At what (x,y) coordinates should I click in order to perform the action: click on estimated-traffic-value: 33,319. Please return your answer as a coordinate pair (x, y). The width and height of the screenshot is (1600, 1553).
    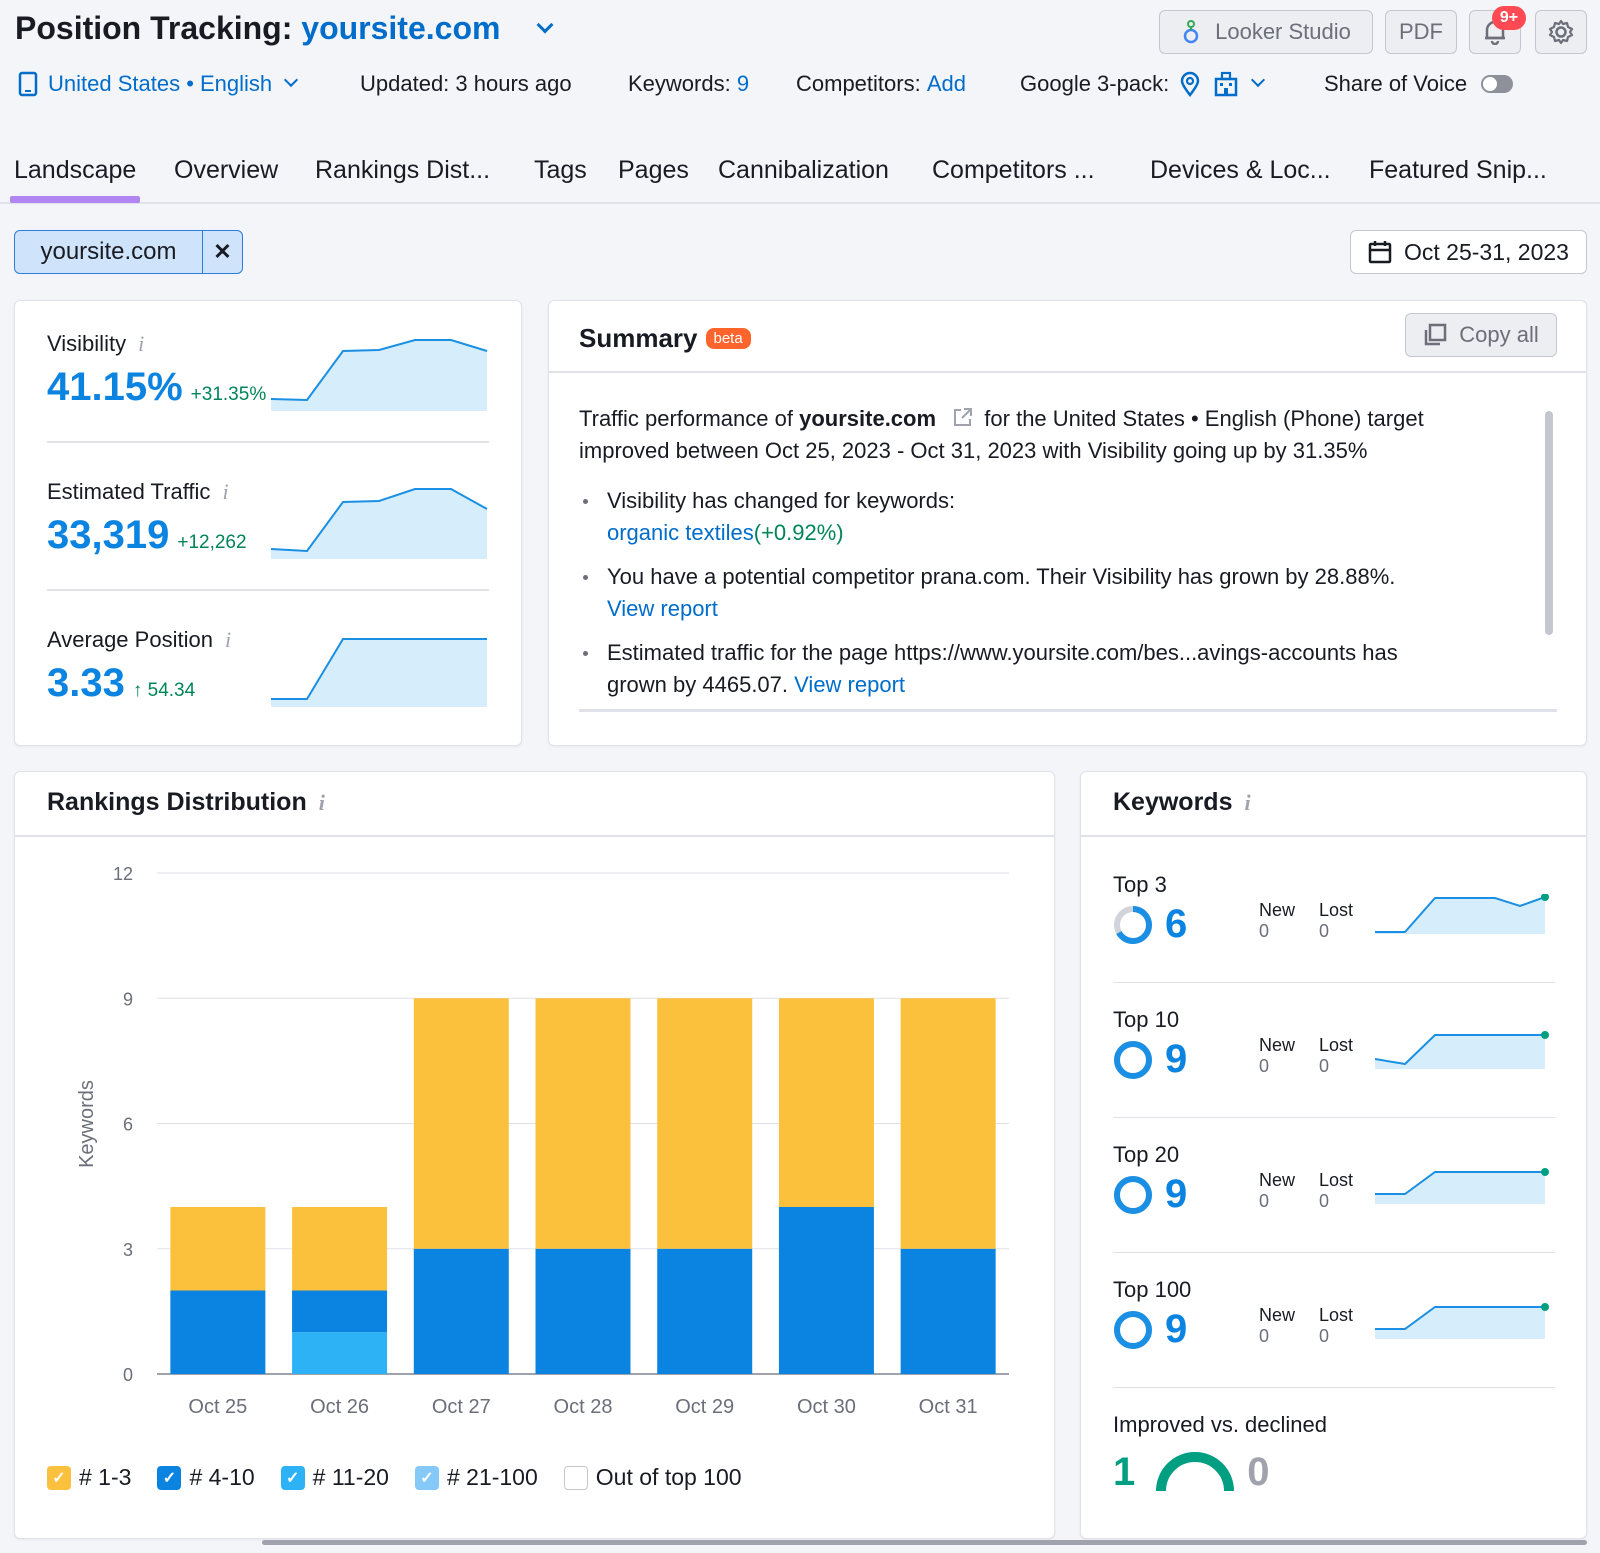
    Looking at the image, I should click on (108, 535).